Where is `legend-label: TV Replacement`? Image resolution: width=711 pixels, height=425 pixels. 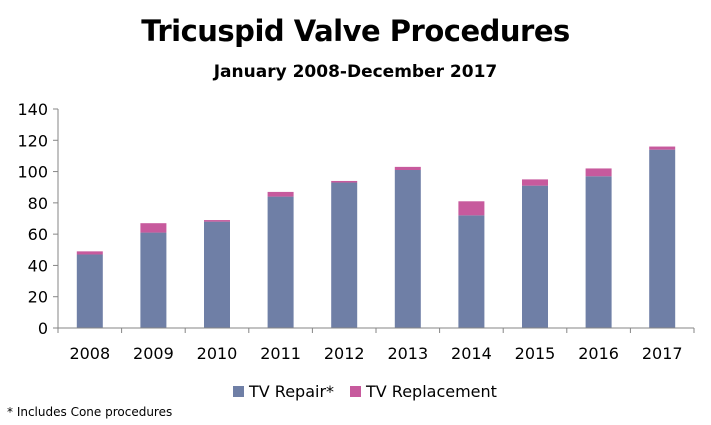 legend-label: TV Replacement is located at coordinates (431, 391).